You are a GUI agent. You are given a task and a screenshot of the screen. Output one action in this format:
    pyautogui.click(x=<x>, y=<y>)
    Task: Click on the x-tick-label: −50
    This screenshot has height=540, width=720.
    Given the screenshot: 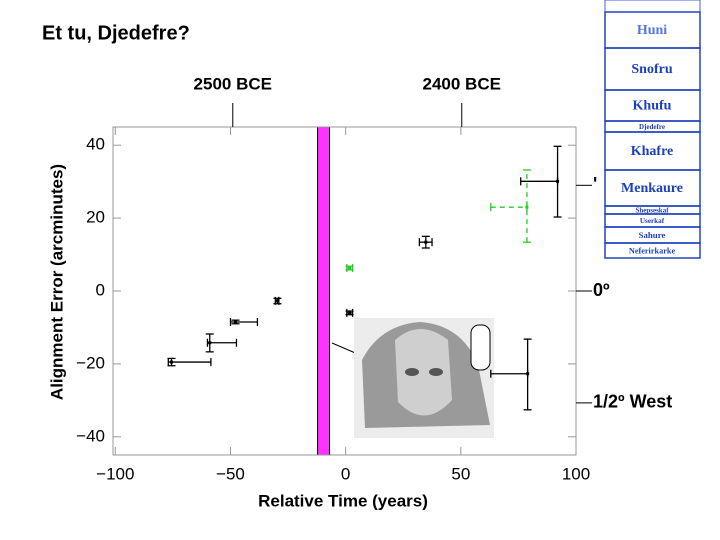 What is the action you would take?
    pyautogui.click(x=230, y=473)
    